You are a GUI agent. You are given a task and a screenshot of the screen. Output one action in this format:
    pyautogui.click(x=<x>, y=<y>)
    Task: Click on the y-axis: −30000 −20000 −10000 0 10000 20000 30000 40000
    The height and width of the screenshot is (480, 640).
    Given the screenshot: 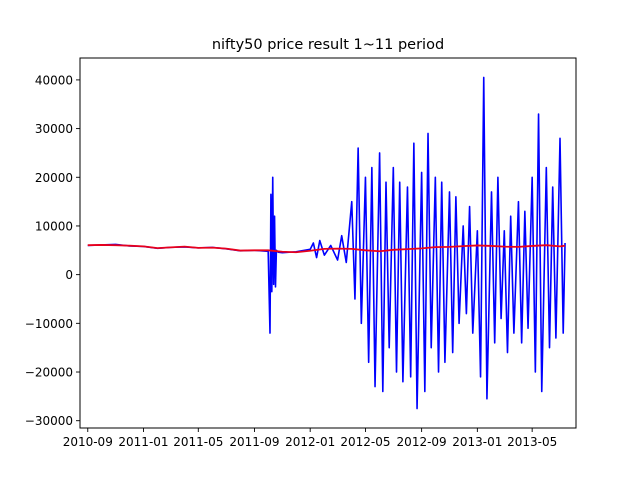 What is the action you would take?
    pyautogui.click(x=52, y=250)
    